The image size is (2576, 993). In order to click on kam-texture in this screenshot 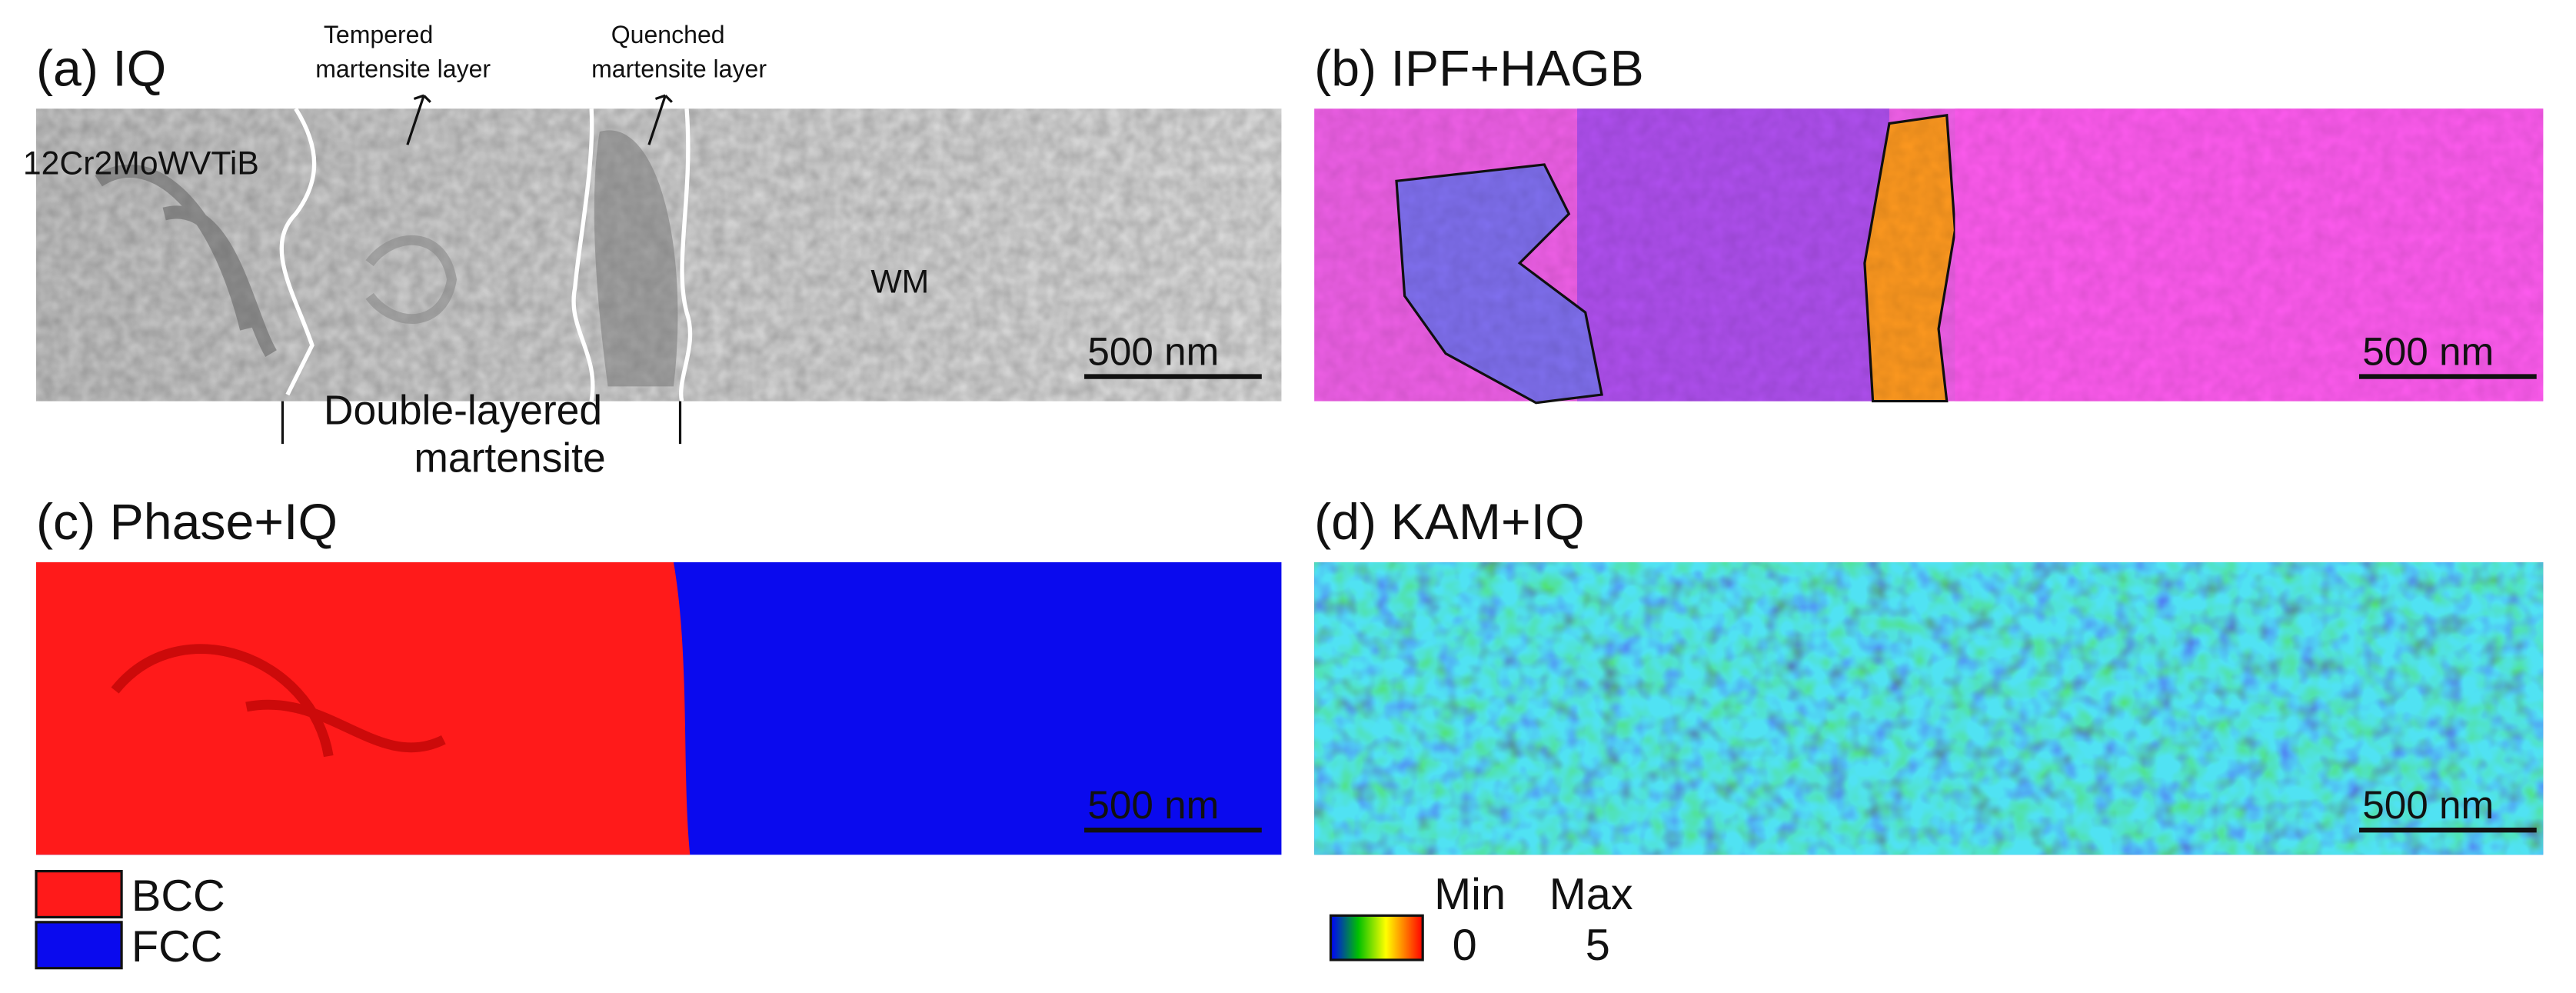, I will do `click(1929, 708)`.